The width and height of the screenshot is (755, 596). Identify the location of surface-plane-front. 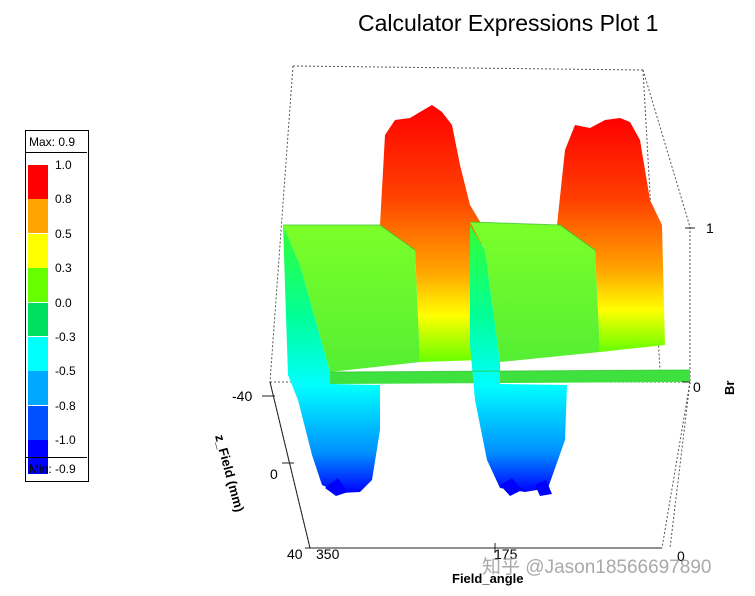
(510, 377).